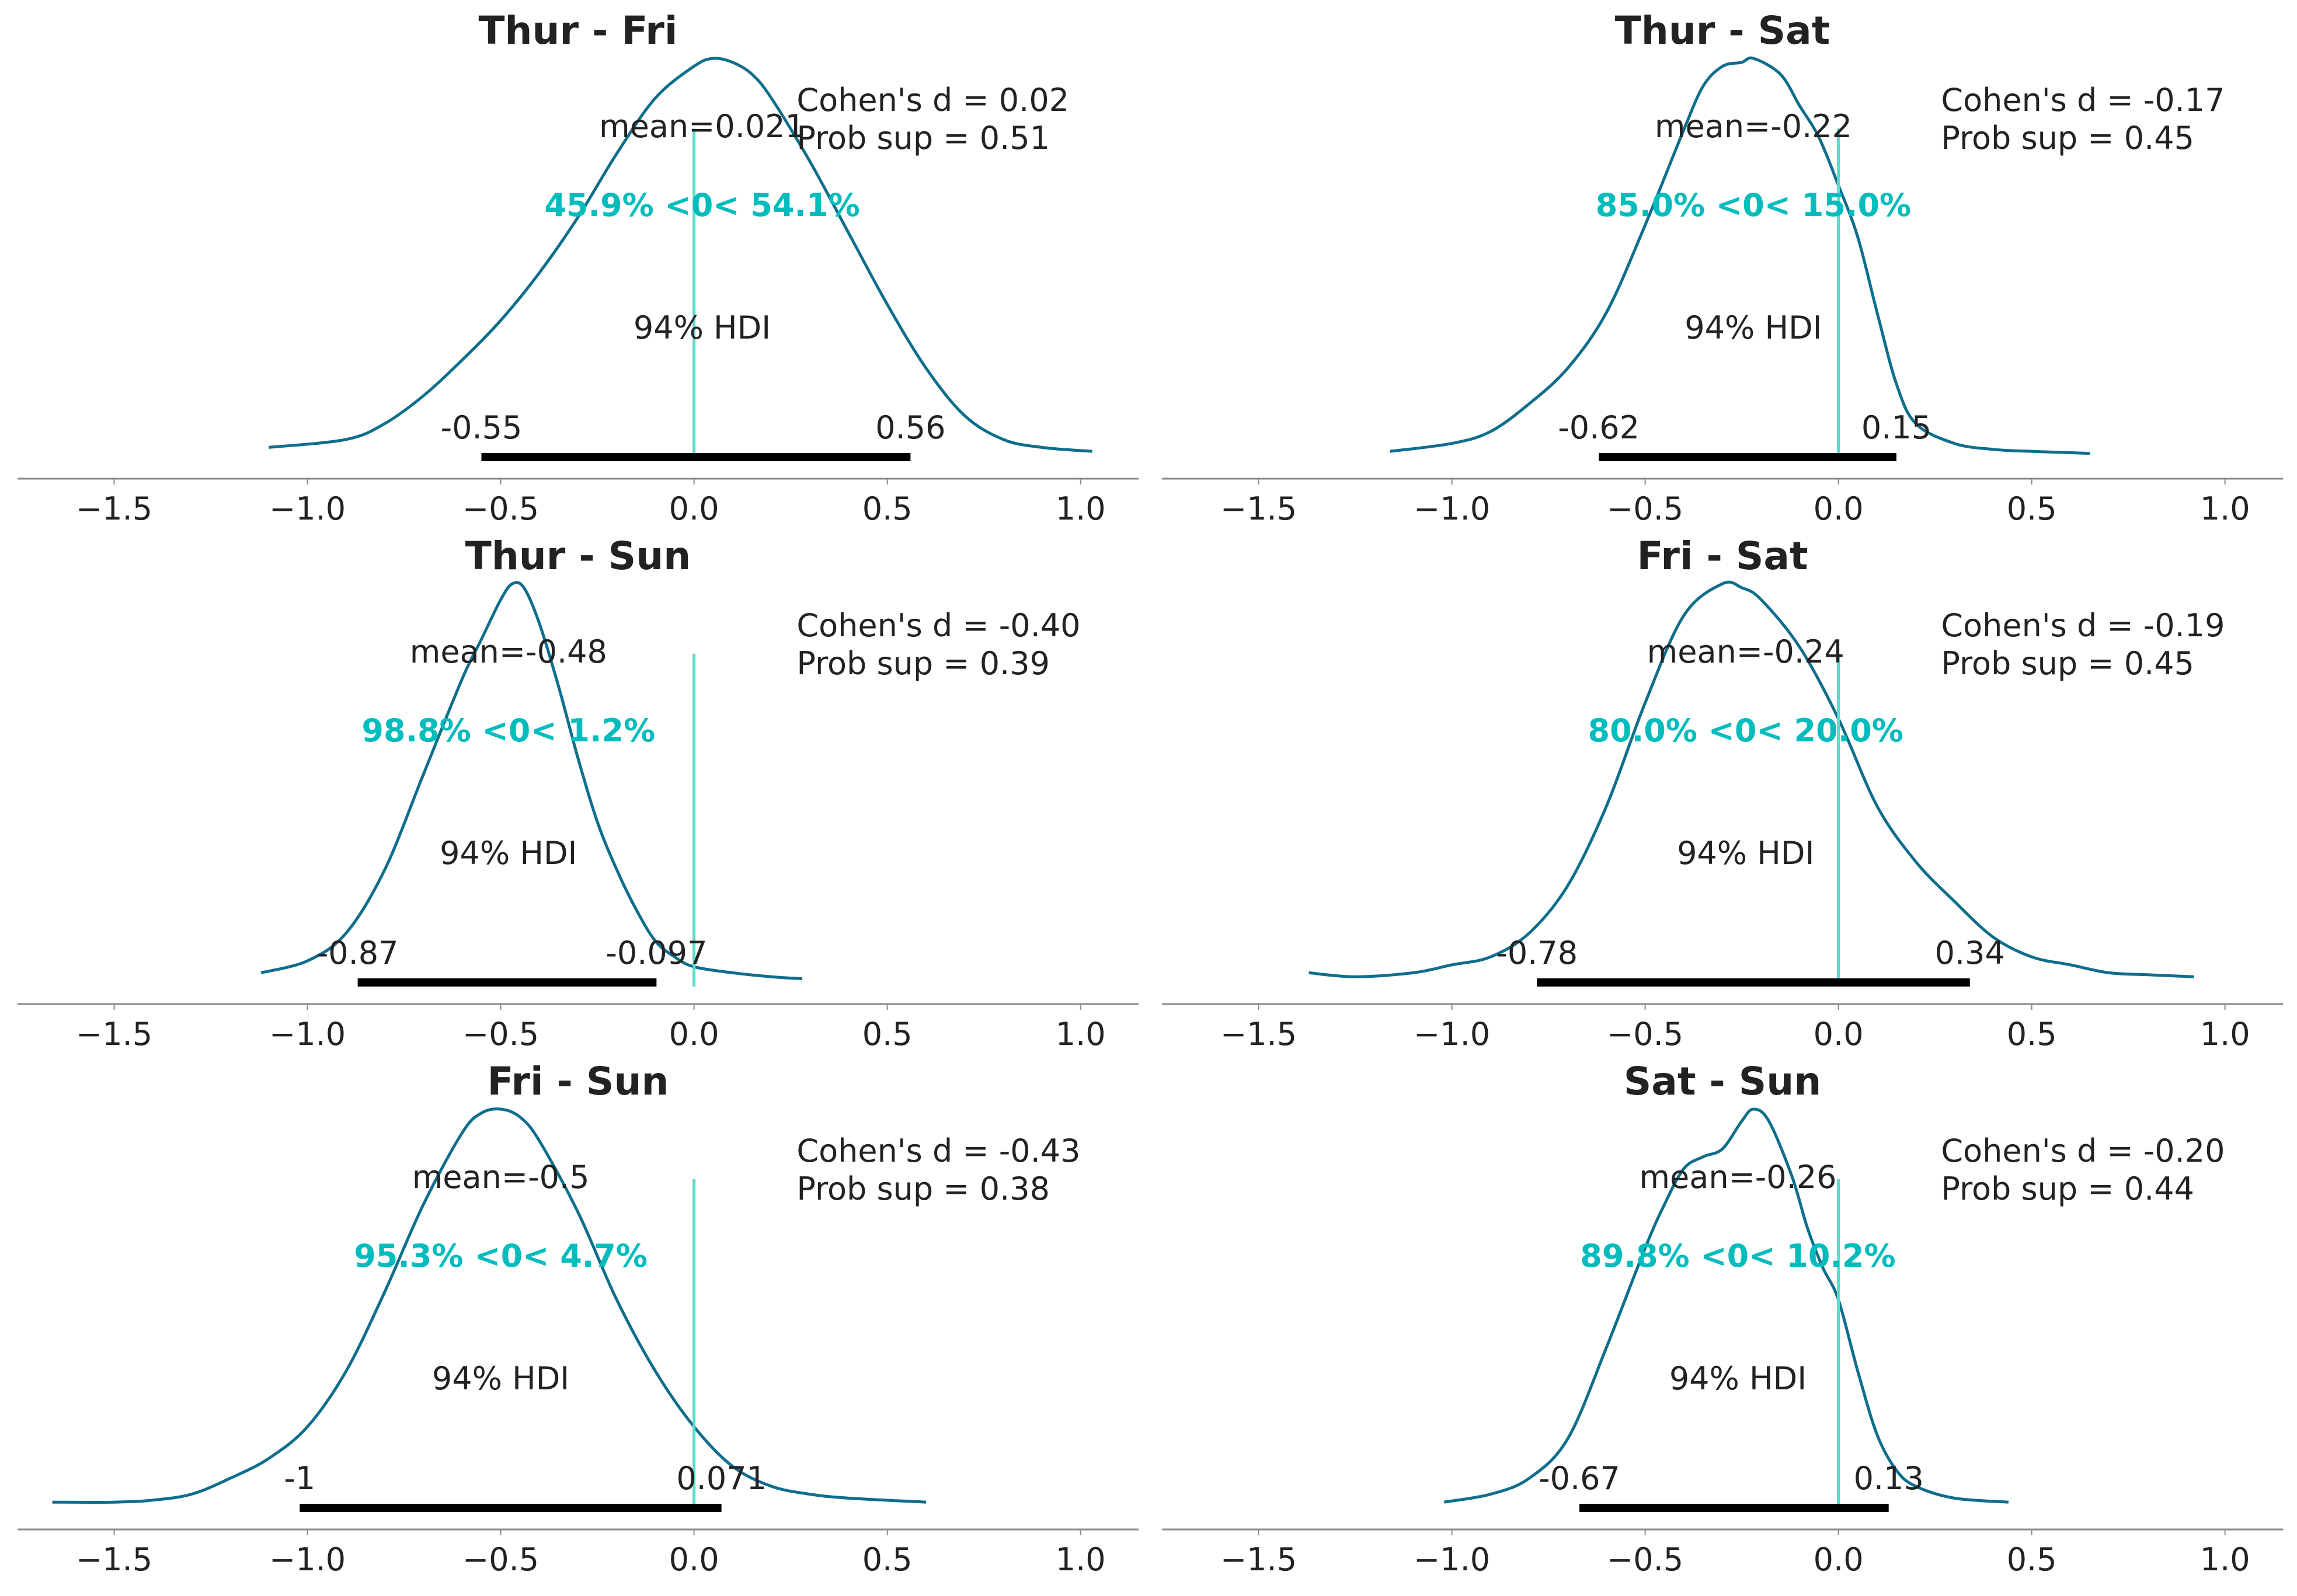 This screenshot has width=2297, height=1596. What do you see at coordinates (1889, 1478) in the screenshot?
I see `hdi-high-label: 0.13` at bounding box center [1889, 1478].